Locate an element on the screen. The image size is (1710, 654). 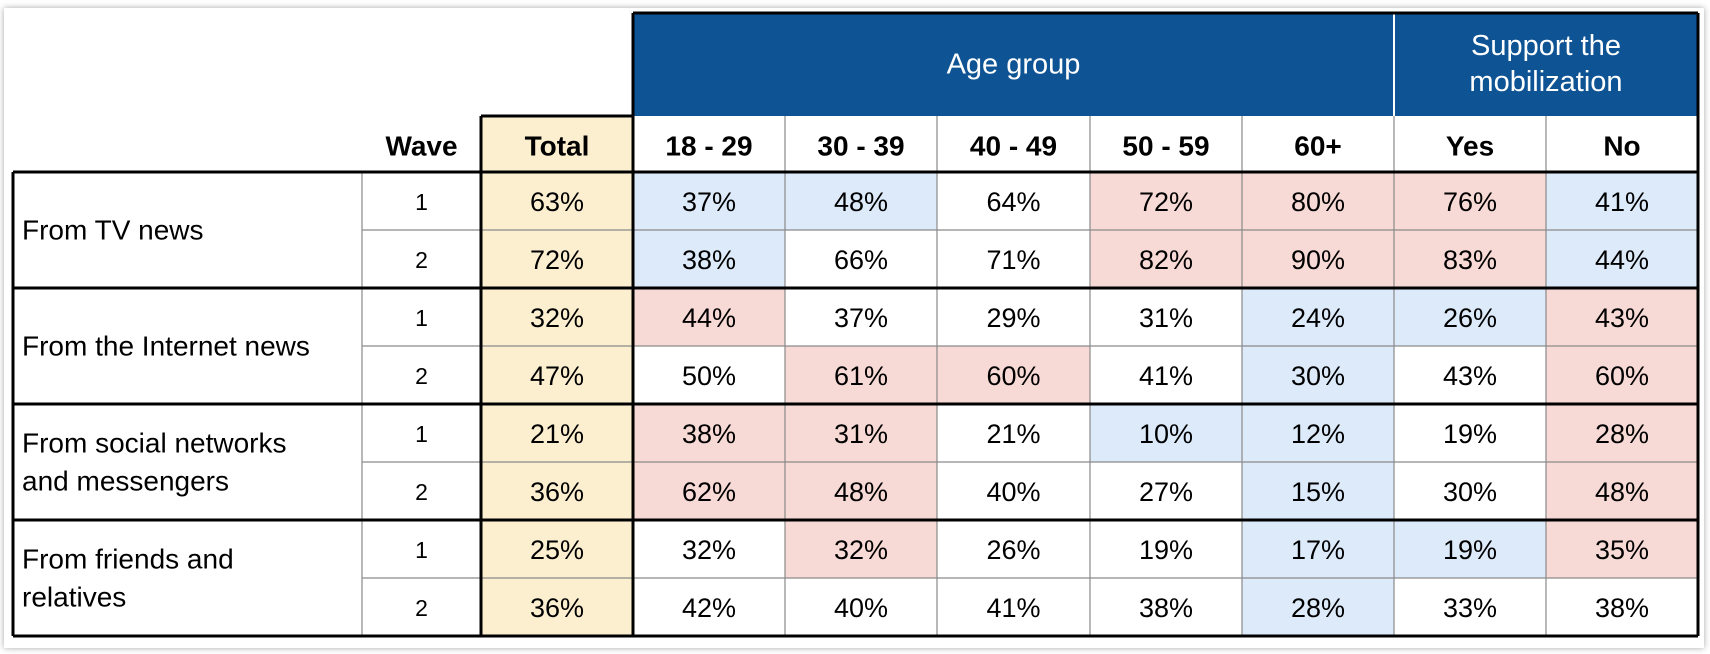
cell-value: 28% is located at coordinates (1622, 434).